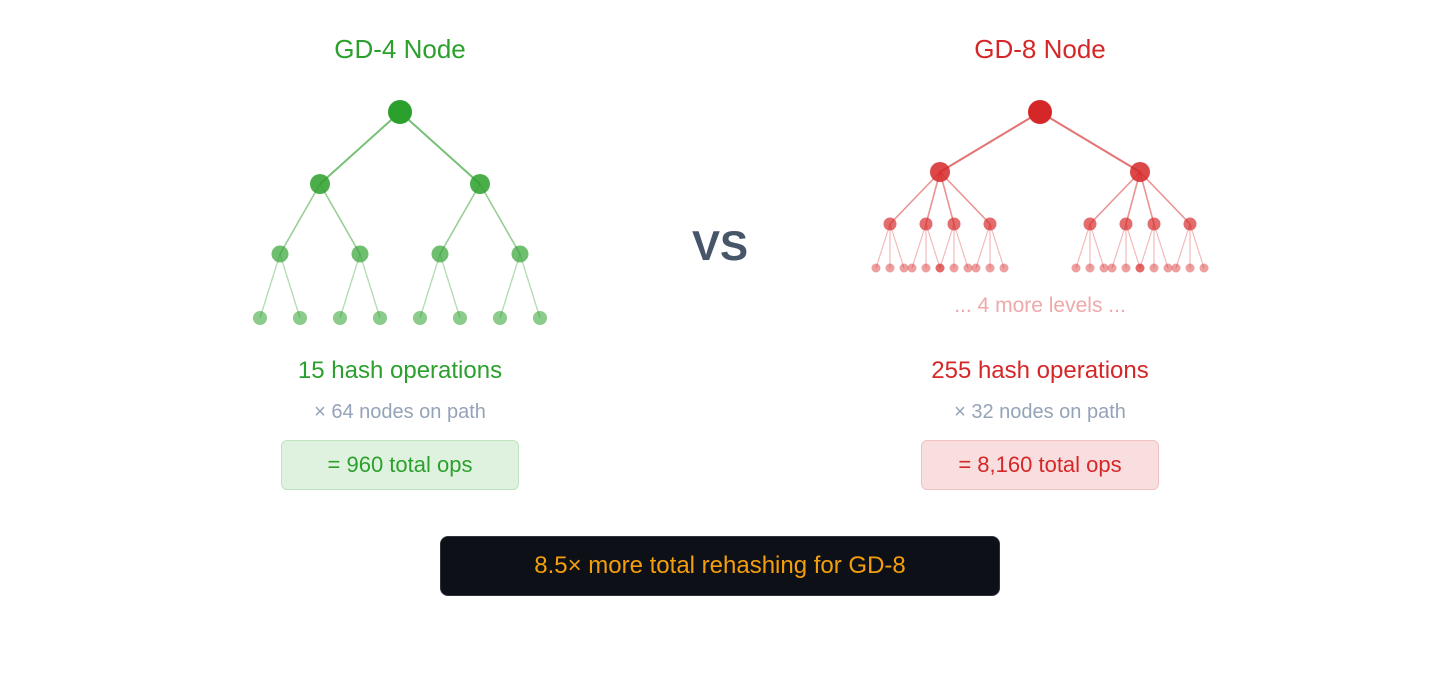  What do you see at coordinates (400, 412) in the screenshot?
I see `gd4-multiplier: × 64 nodes on path` at bounding box center [400, 412].